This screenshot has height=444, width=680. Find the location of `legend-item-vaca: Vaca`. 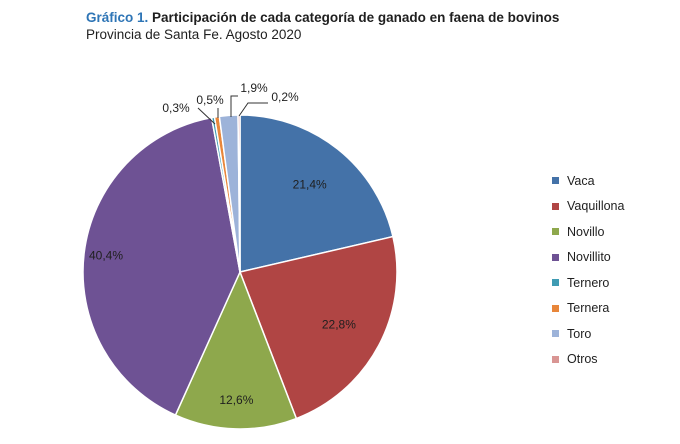

legend-item-vaca: Vaca is located at coordinates (588, 181).